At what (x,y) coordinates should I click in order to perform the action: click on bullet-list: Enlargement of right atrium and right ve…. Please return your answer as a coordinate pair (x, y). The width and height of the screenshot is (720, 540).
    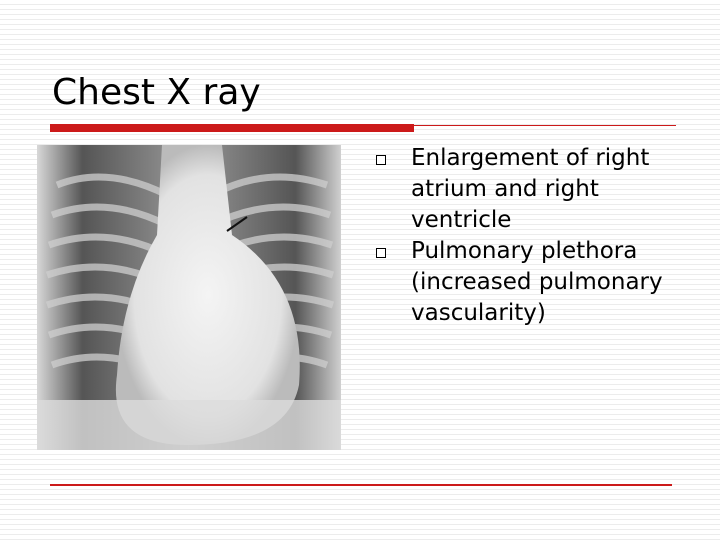
    Looking at the image, I should click on (524, 236).